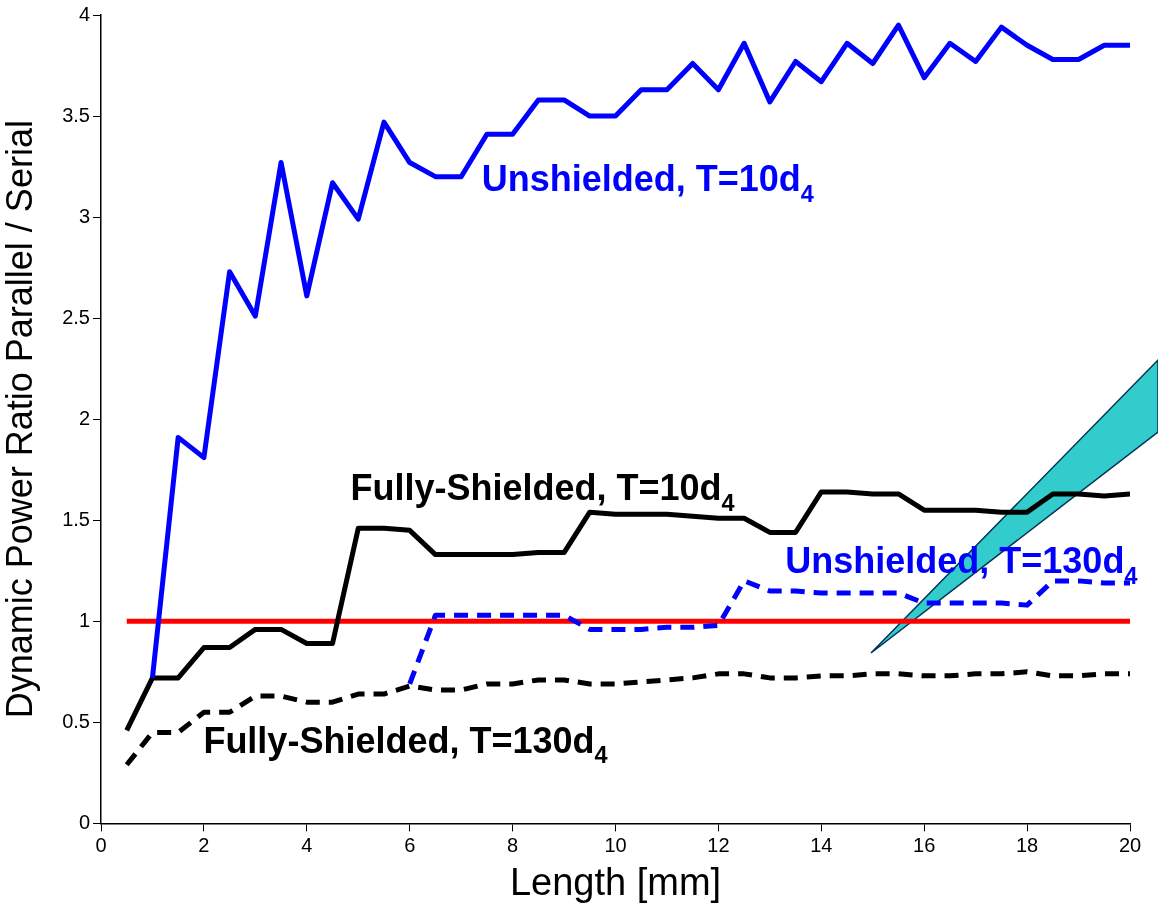  What do you see at coordinates (101, 844) in the screenshot?
I see `x-tick-label: 0` at bounding box center [101, 844].